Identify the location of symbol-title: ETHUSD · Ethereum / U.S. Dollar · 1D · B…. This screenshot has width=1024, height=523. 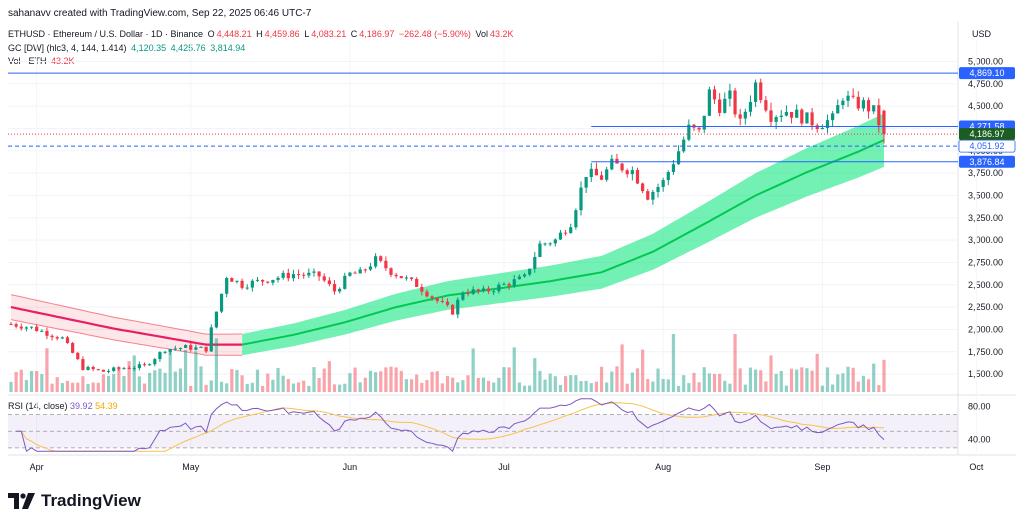
(106, 34).